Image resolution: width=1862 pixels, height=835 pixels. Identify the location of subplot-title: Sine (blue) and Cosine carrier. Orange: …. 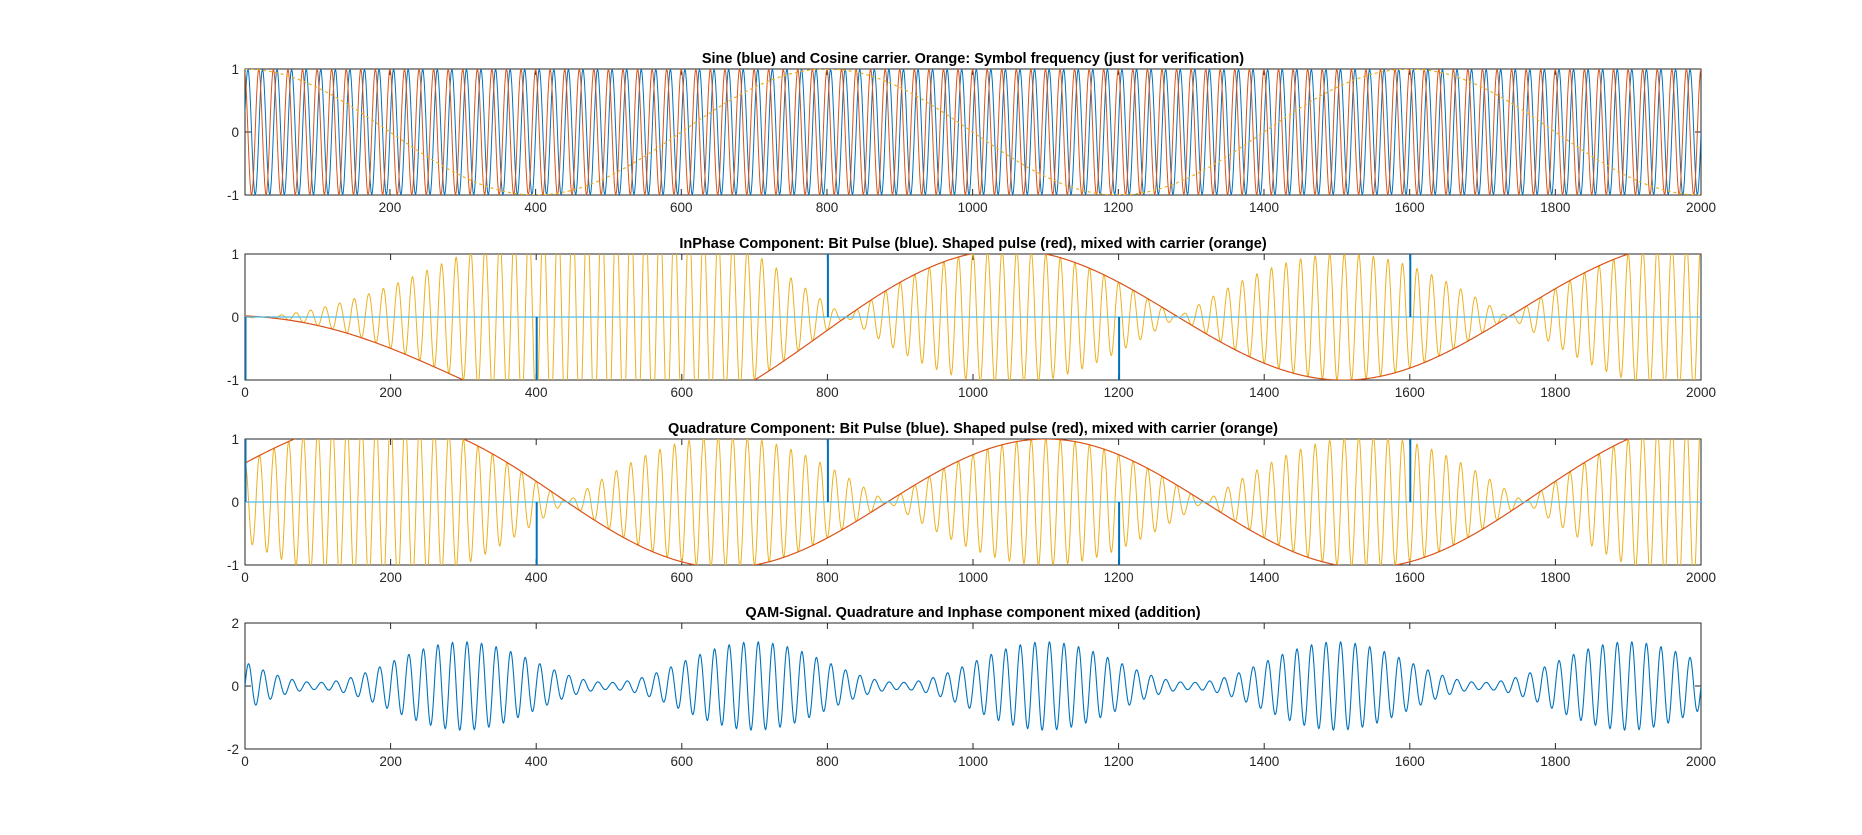
(973, 59).